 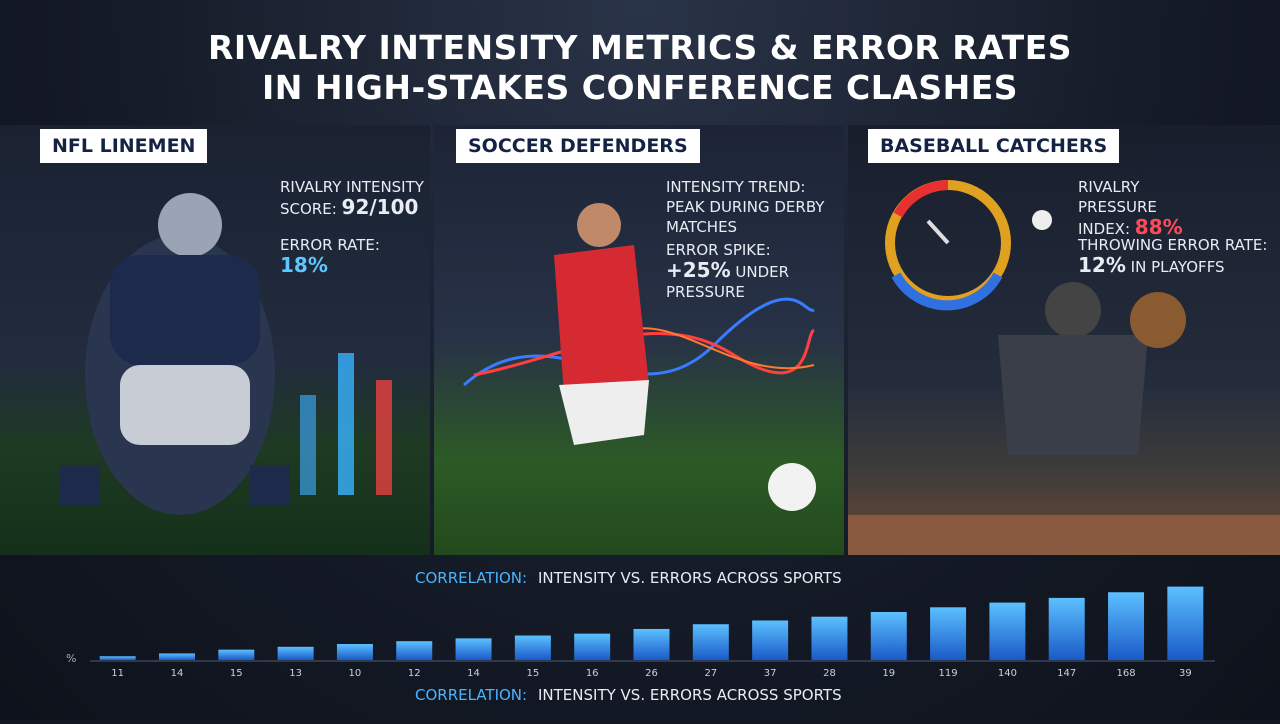 What do you see at coordinates (1173, 245) in the screenshot?
I see `stat-label: THROWING ERROR RATE:` at bounding box center [1173, 245].